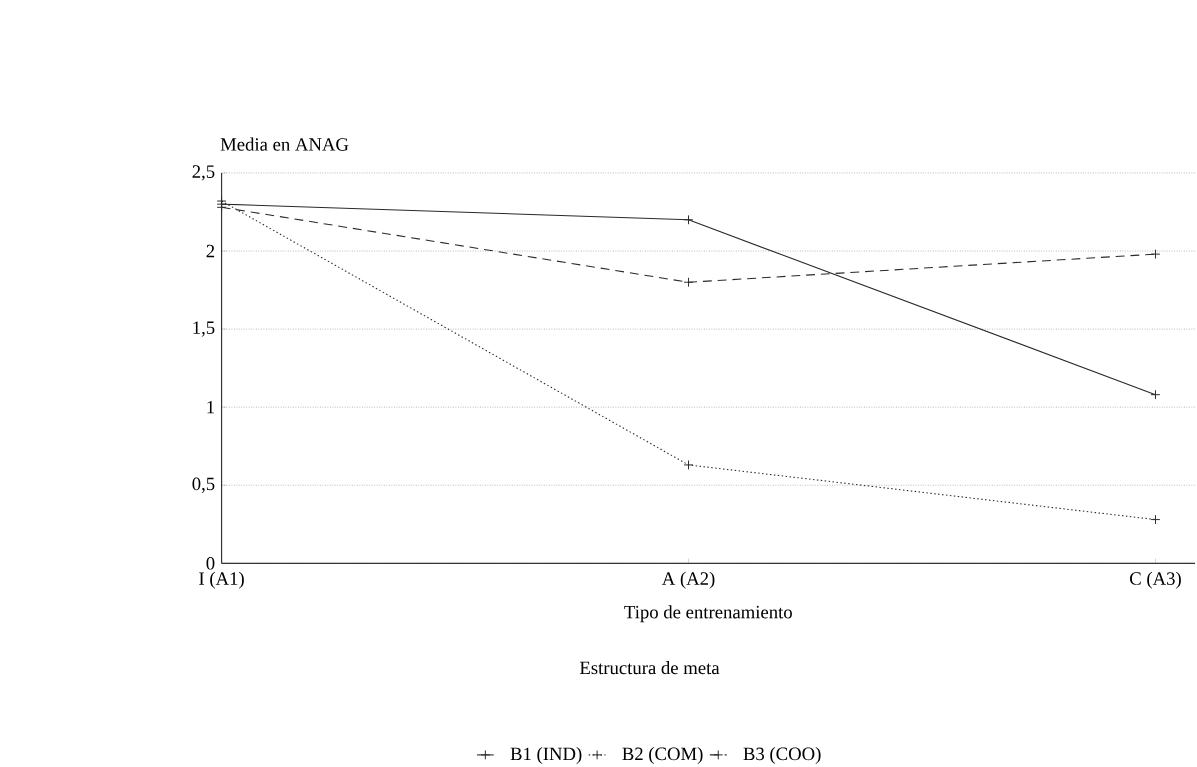  What do you see at coordinates (782, 756) in the screenshot?
I see `legend-label: B3 (COO)` at bounding box center [782, 756].